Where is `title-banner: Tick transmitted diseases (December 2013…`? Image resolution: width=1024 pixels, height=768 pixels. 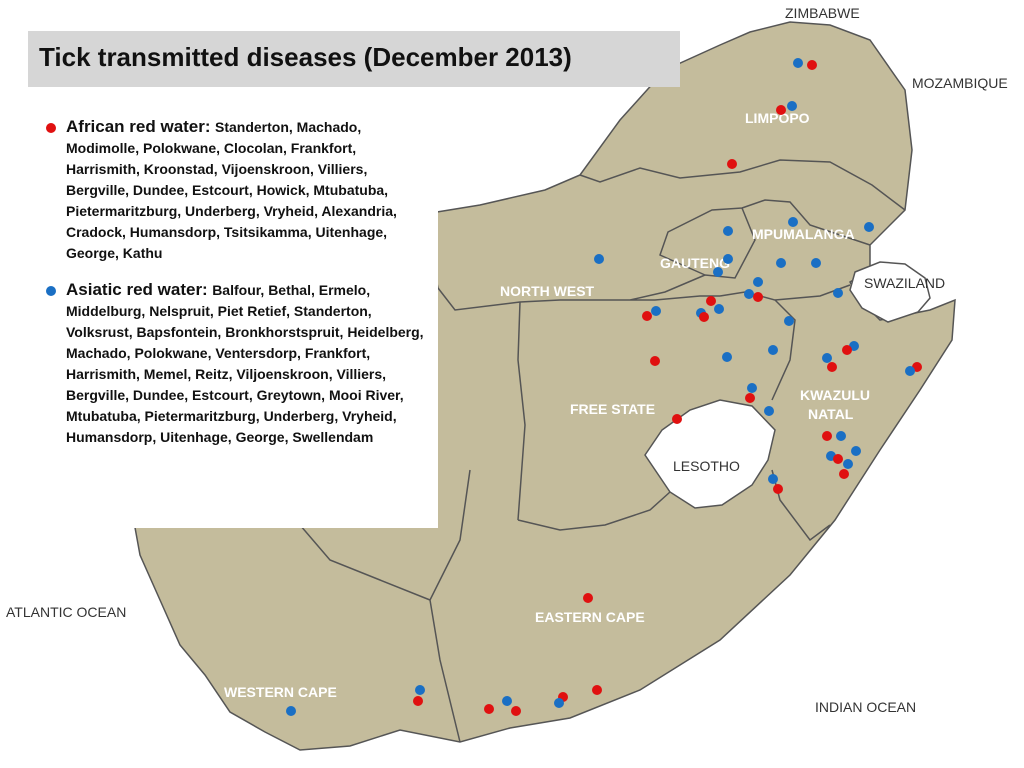
title-banner: Tick transmitted diseases (December 2013… is located at coordinates (354, 59).